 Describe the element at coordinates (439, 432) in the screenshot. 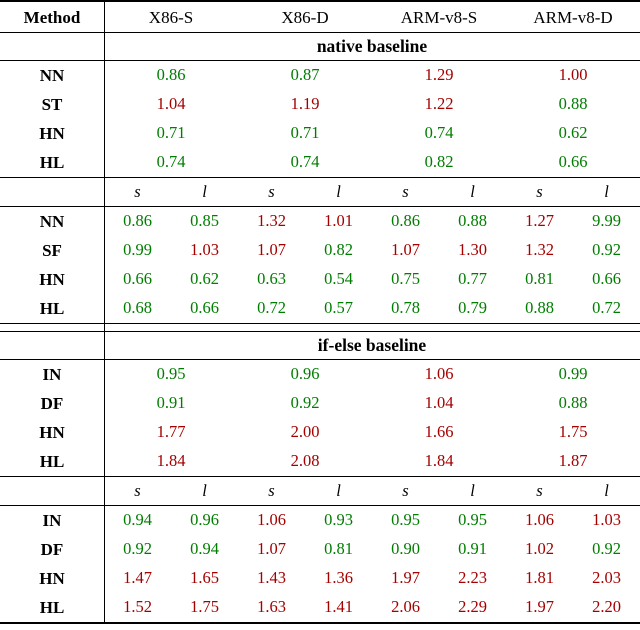

I see `value-cell: 1.66` at that location.